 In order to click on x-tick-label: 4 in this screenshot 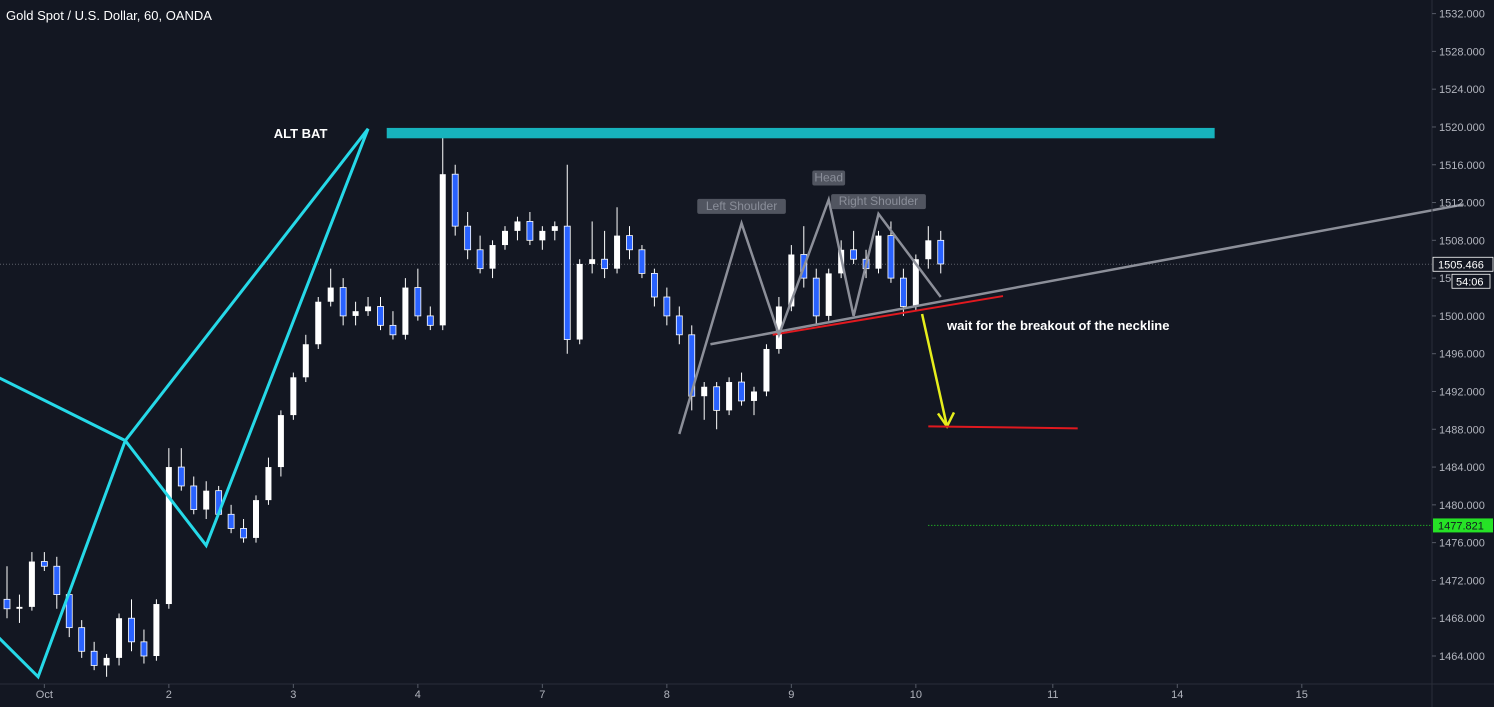, I will do `click(418, 695)`.